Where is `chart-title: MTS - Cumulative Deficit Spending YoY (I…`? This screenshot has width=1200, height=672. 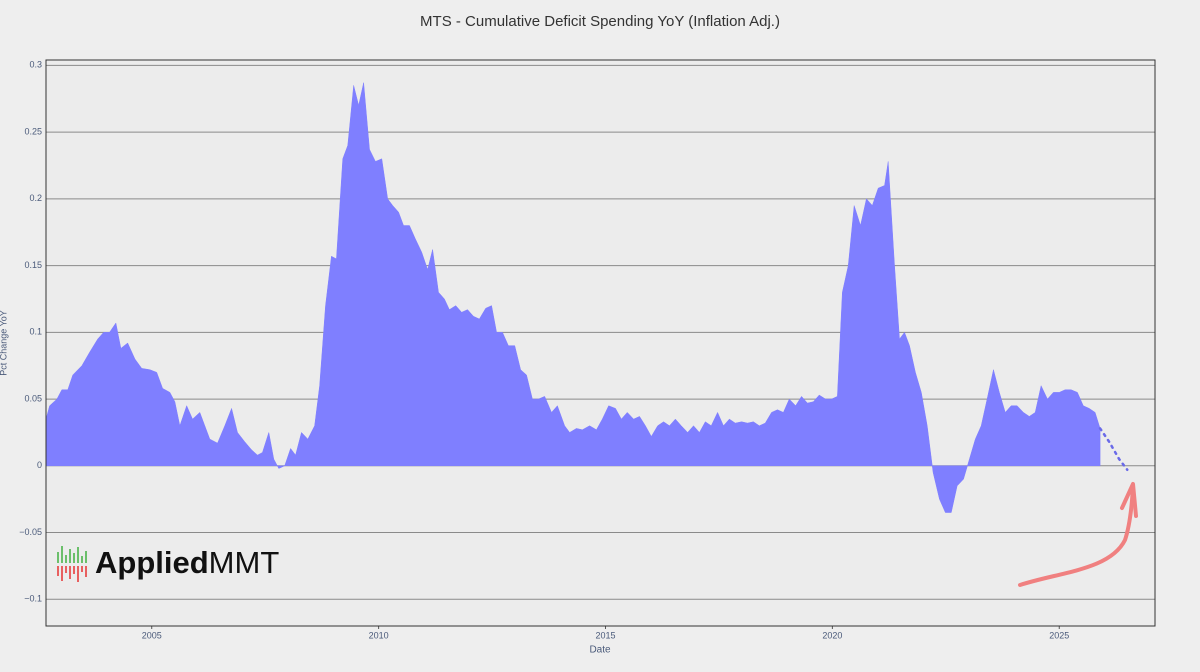
chart-title: MTS - Cumulative Deficit Spending YoY (I… is located at coordinates (600, 21).